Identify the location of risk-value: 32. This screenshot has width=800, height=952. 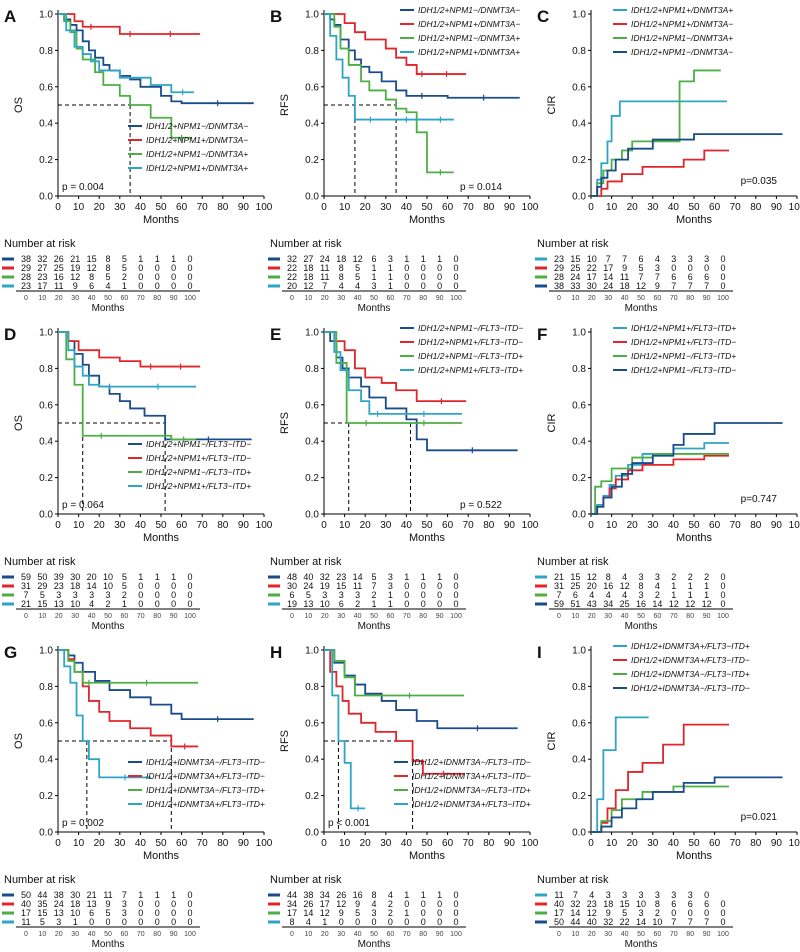
(608, 922).